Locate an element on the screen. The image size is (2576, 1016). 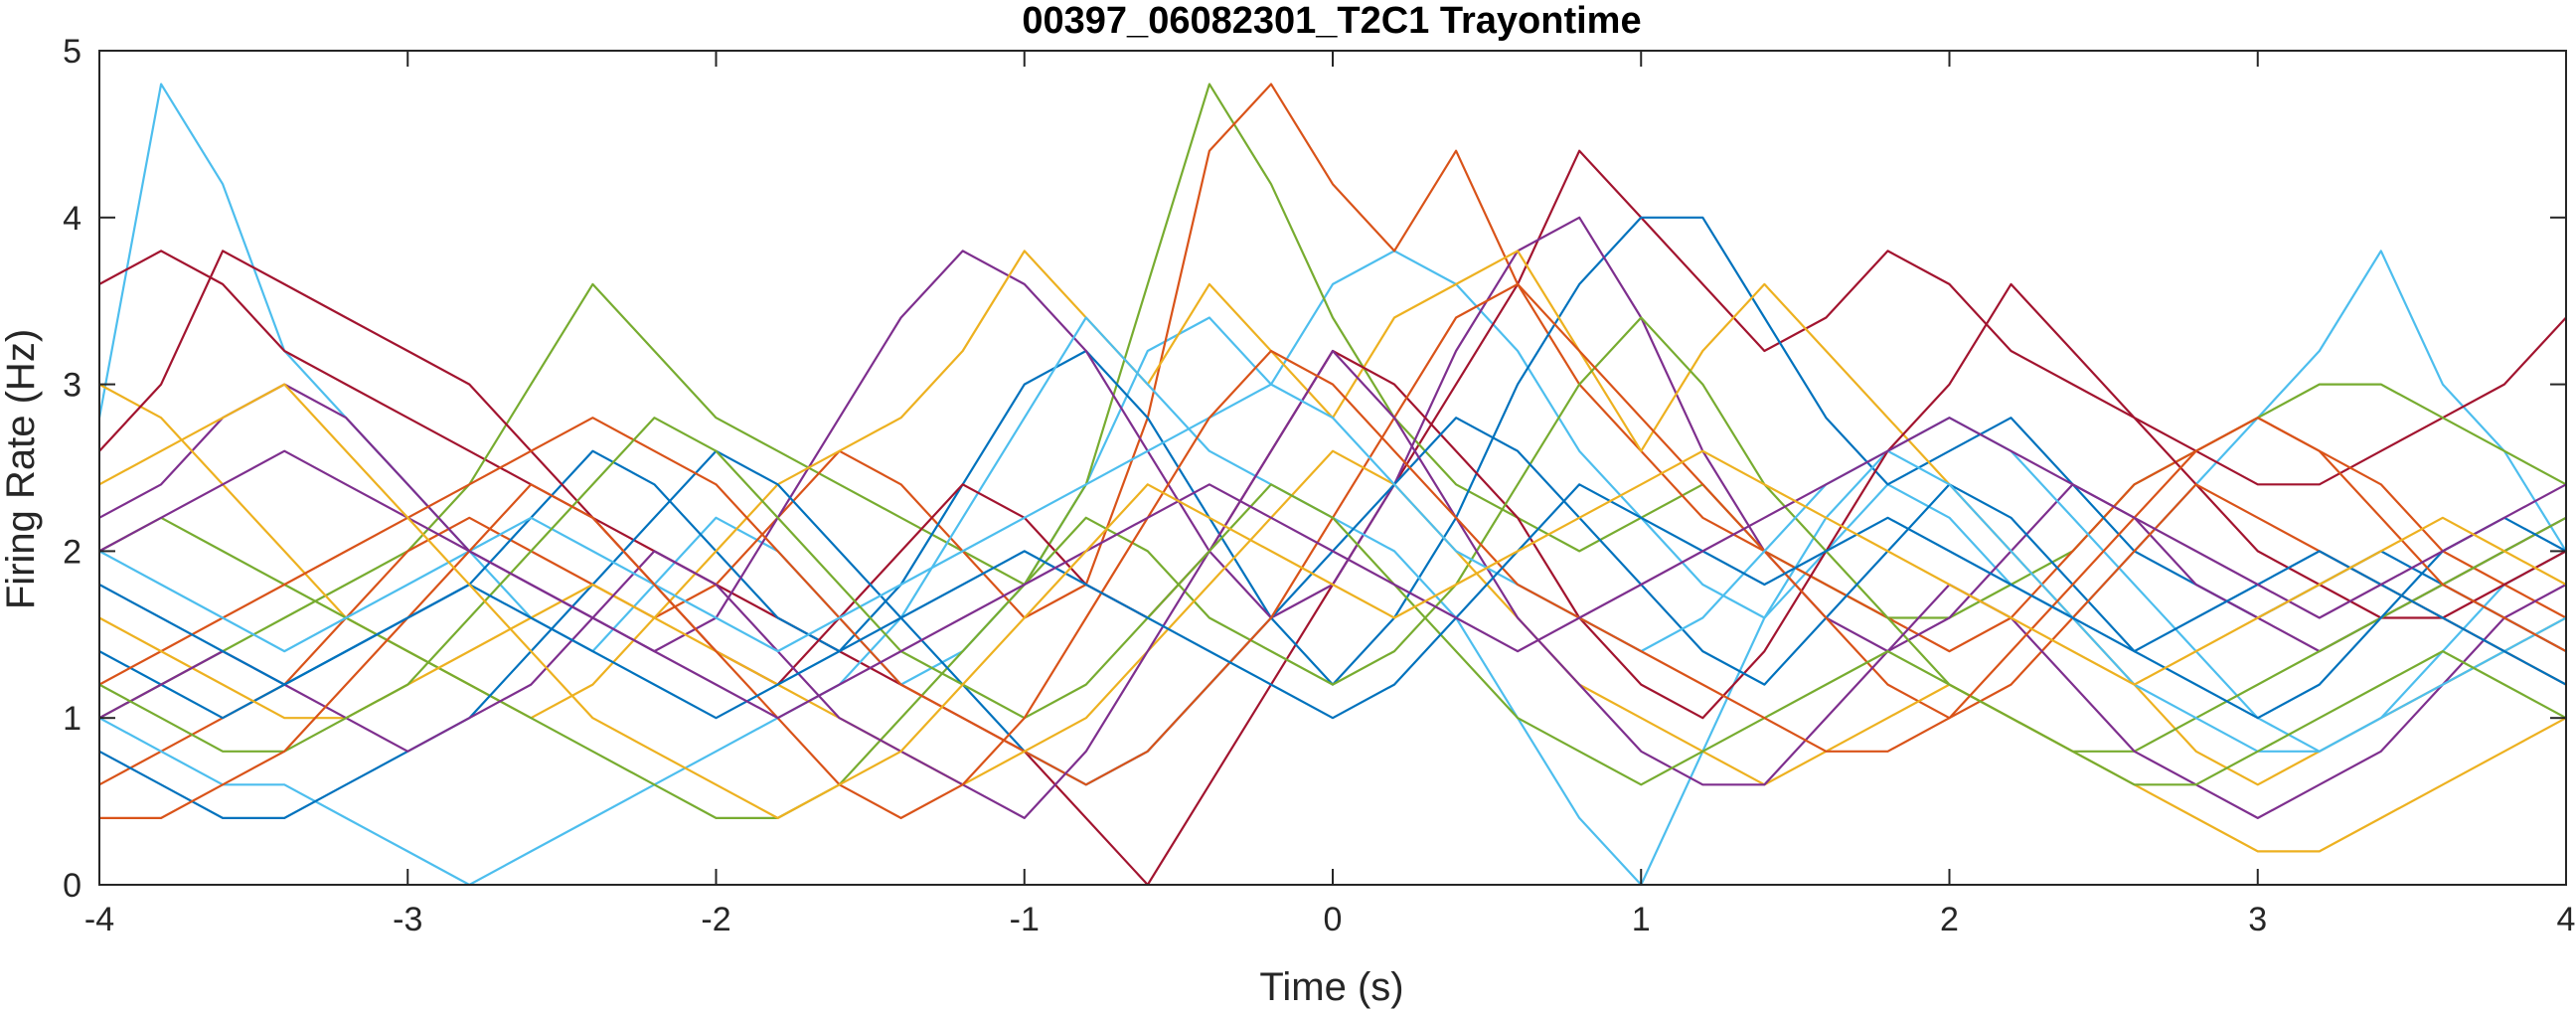
y-tick-label-5: 5 is located at coordinates (72, 52).